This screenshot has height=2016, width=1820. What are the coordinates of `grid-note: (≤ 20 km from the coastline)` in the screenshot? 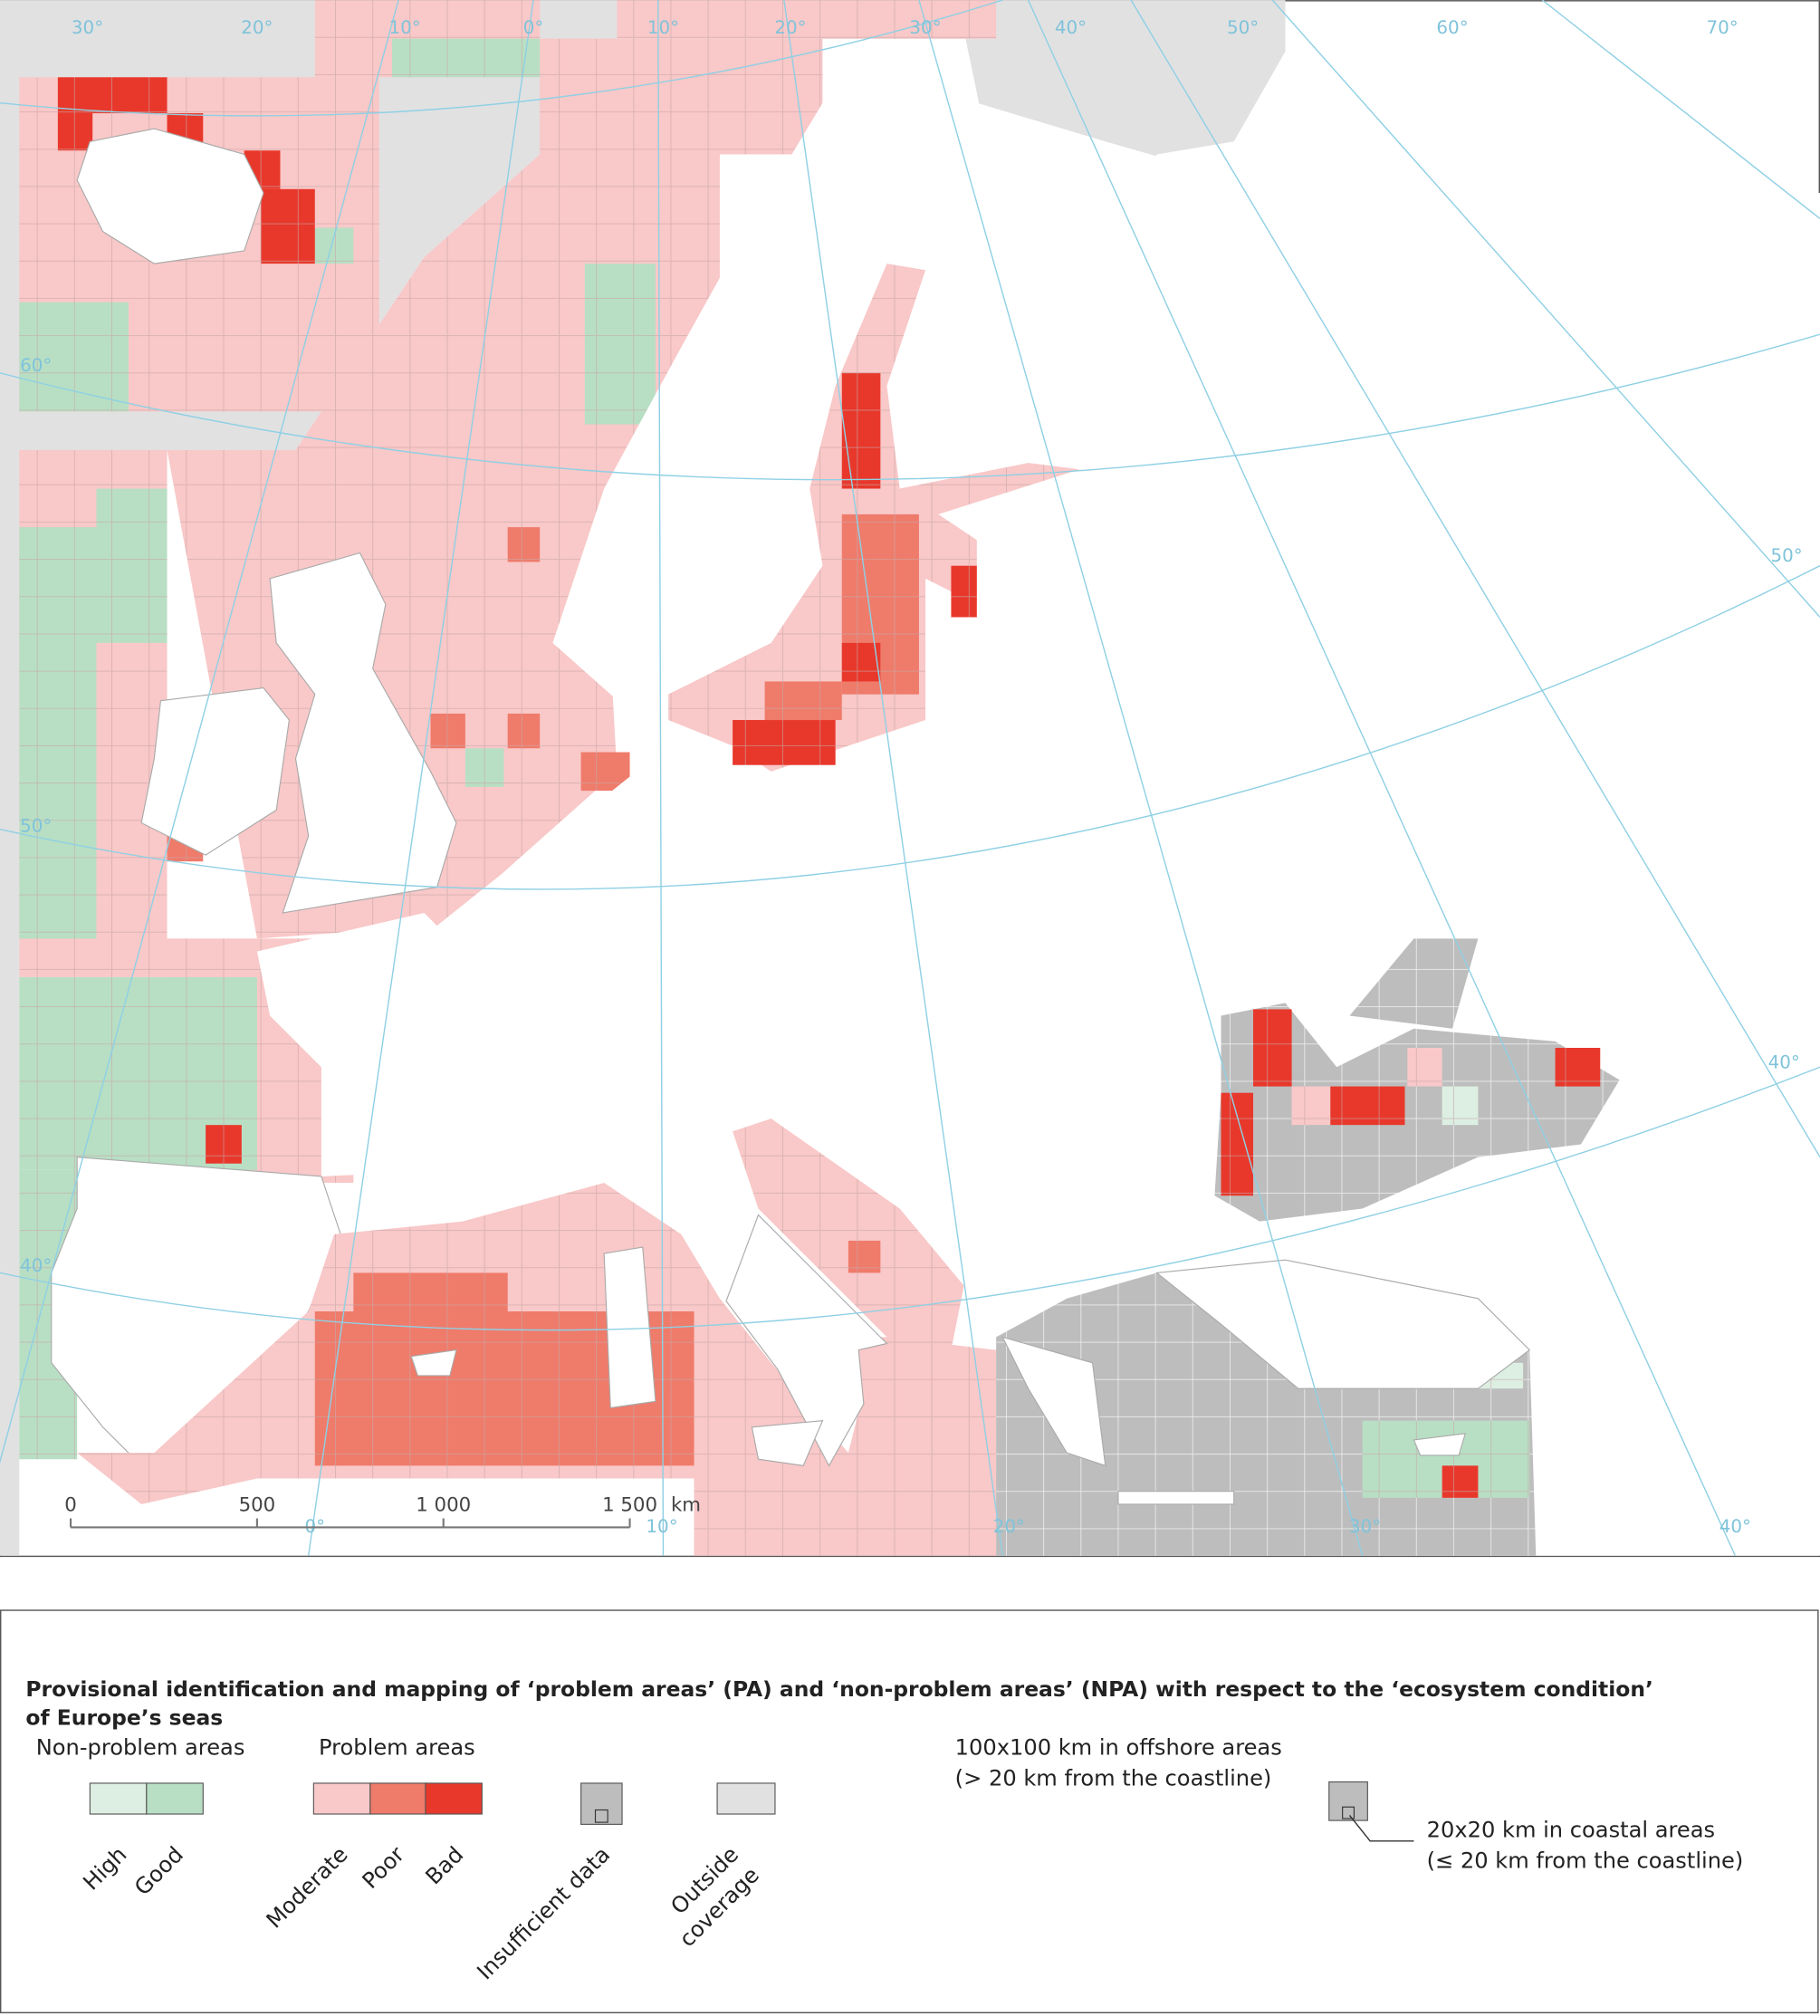 It's located at (1586, 1861).